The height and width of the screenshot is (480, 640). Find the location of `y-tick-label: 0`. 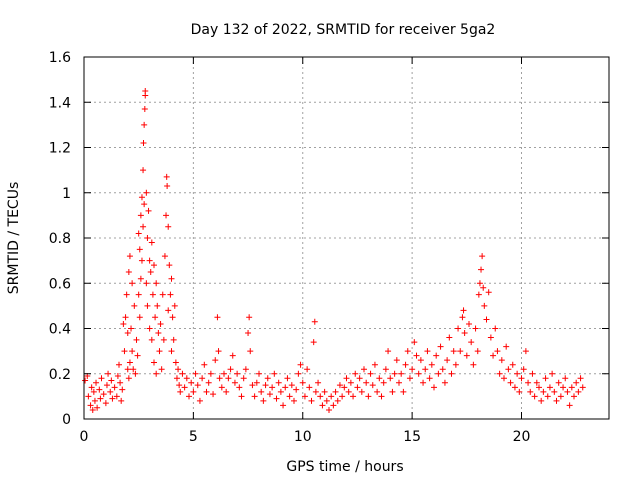

y-tick-label: 0 is located at coordinates (66, 420).